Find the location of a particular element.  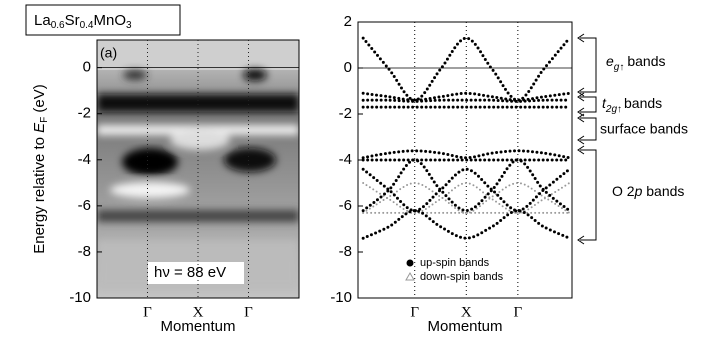

panel-label: (a) is located at coordinates (108, 53).